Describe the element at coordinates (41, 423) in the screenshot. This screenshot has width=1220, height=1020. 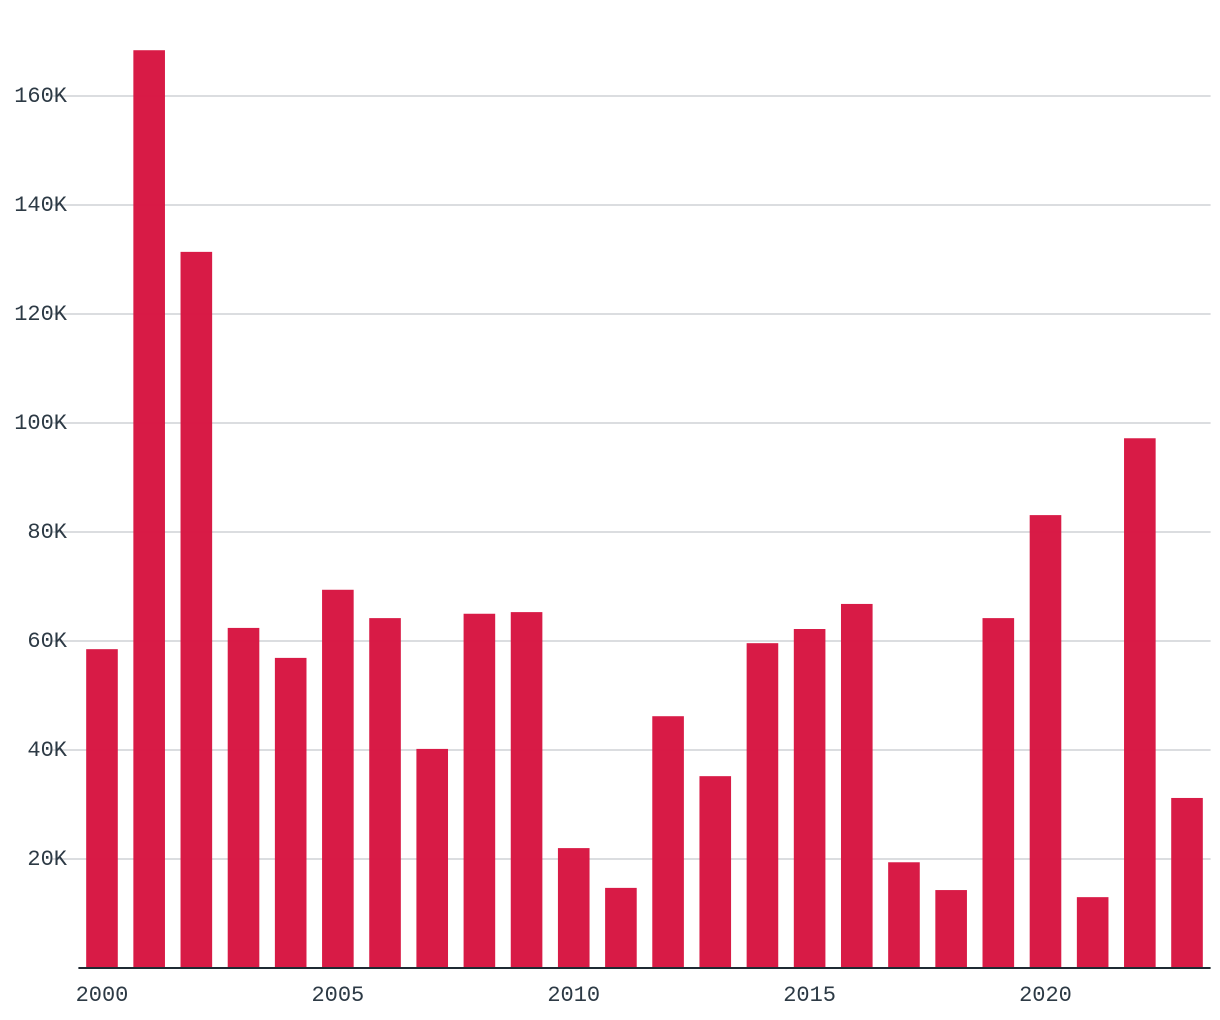
I see `y-tick-label: 100K` at that location.